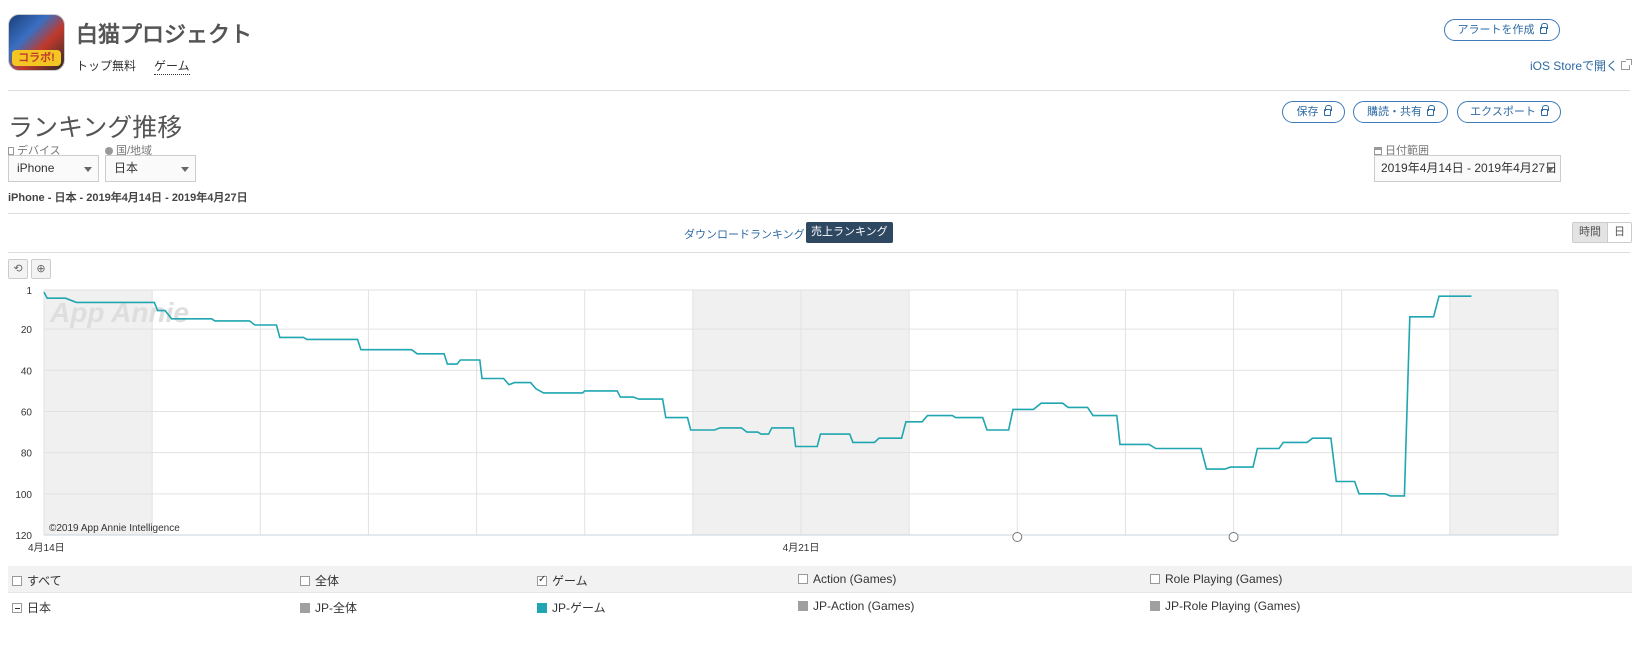  Describe the element at coordinates (1503, 112) in the screenshot. I see `export-label: エクスポート` at that location.